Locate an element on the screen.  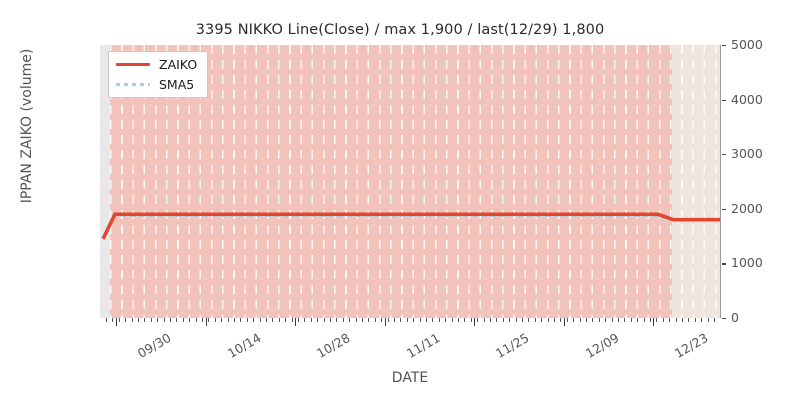
y-tick: 2000 is located at coordinates (757, 208).